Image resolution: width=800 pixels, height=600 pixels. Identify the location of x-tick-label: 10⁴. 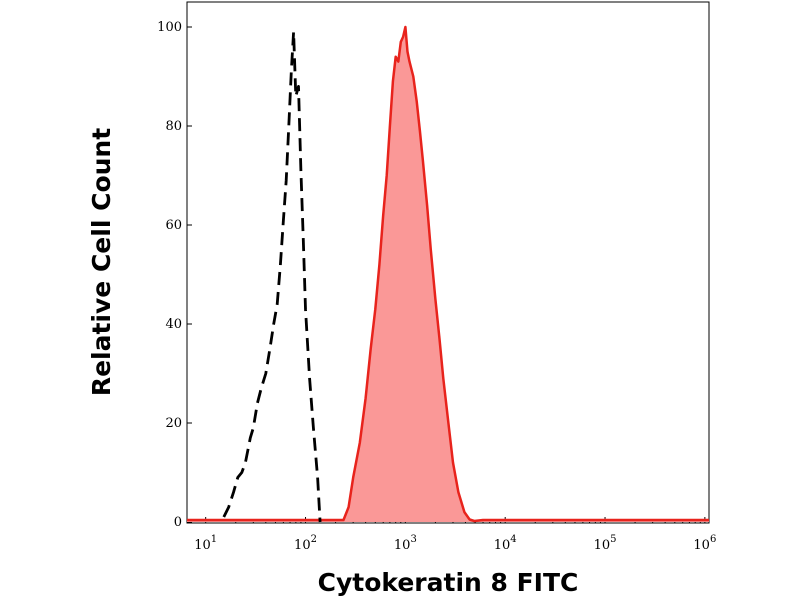
(505, 543).